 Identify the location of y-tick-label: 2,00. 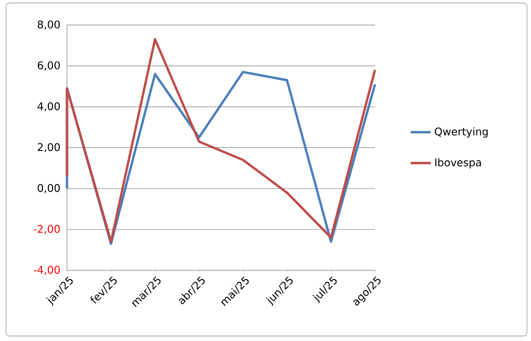
(49, 147).